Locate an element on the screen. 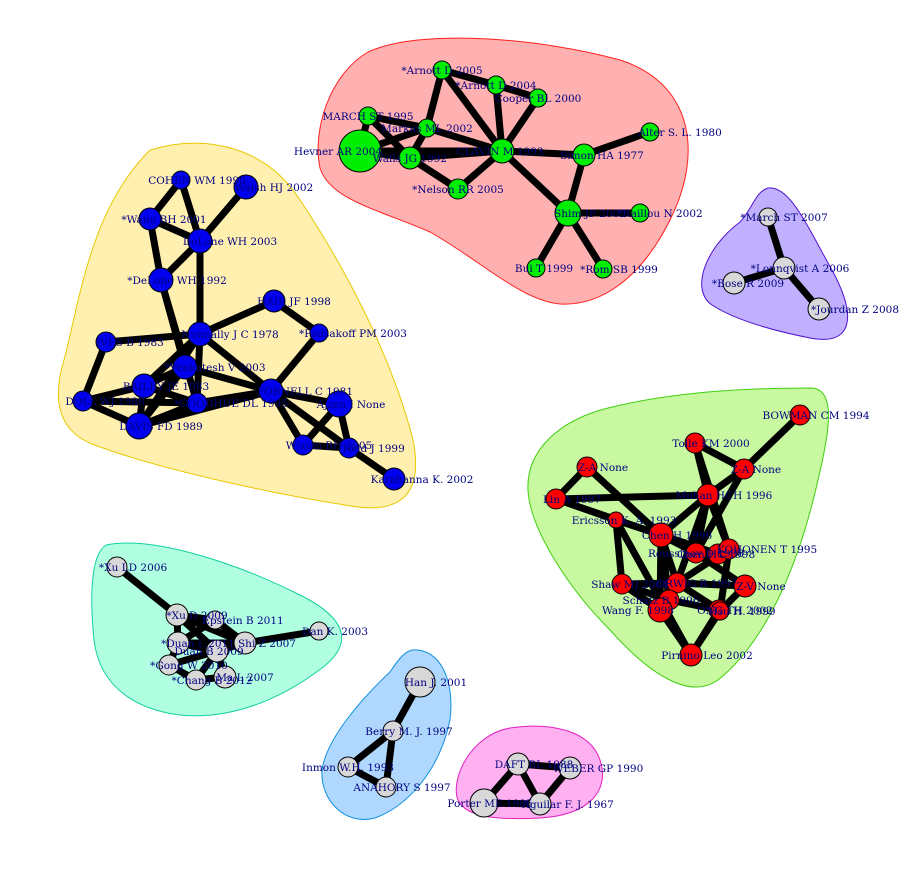  node-gong is located at coordinates (169, 665).